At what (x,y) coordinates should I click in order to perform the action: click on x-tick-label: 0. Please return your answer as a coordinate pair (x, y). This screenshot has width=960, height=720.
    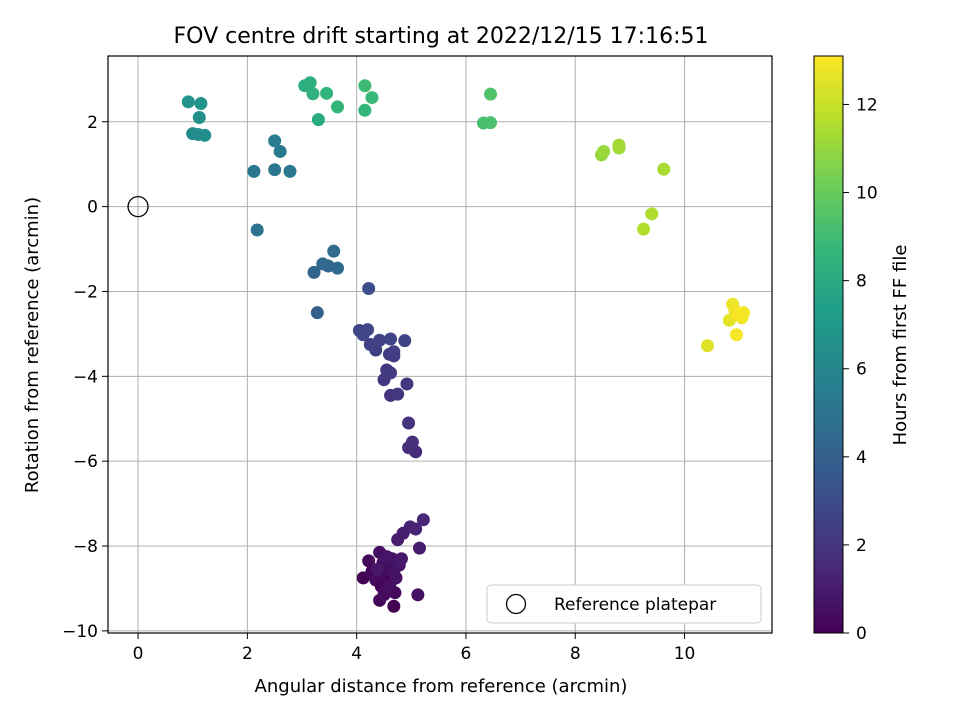
    Looking at the image, I should click on (138, 654).